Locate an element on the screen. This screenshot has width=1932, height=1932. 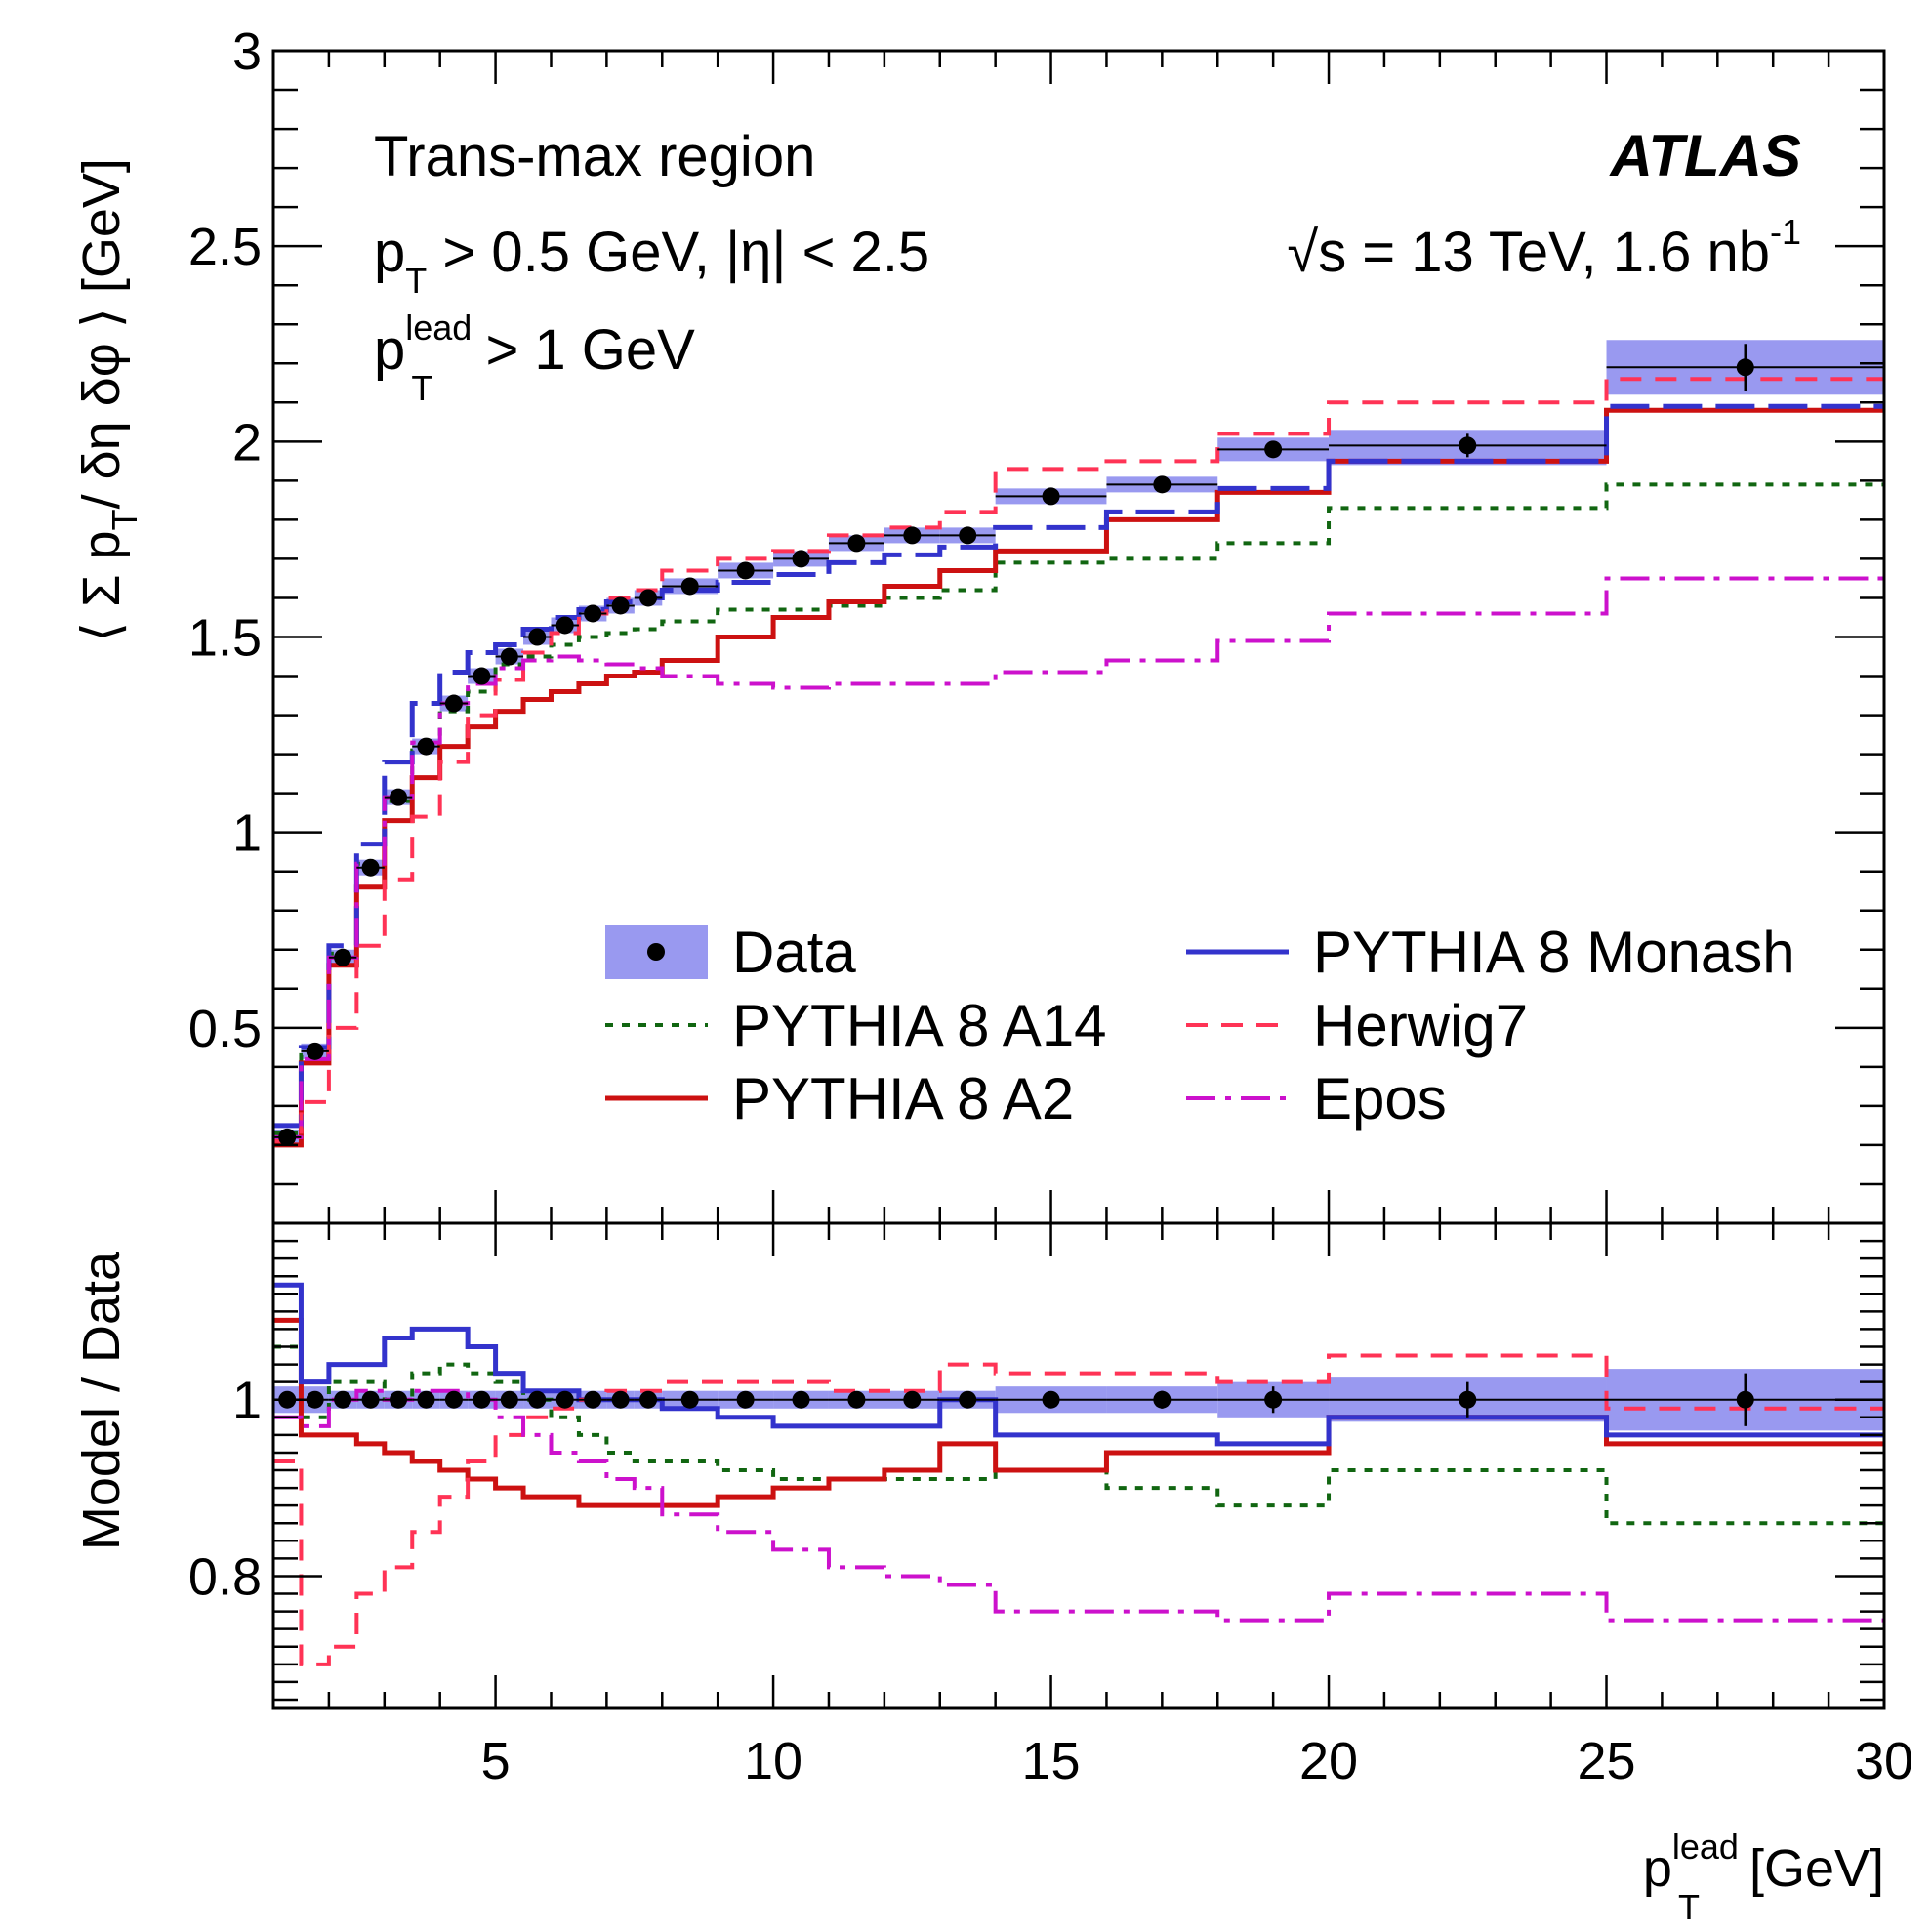
main-y-tick-label-1: 1 is located at coordinates (247, 833).